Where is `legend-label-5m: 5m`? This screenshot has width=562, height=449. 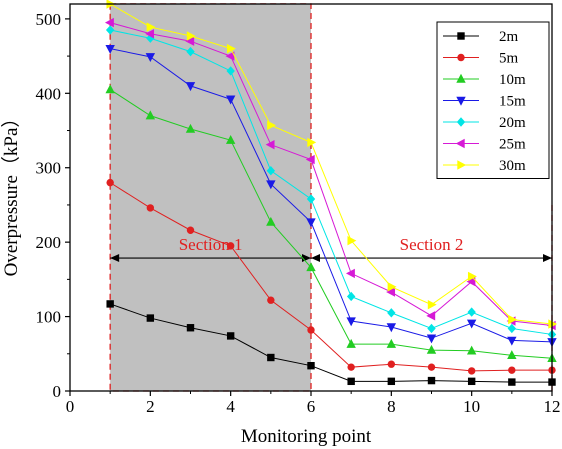 legend-label-5m: 5m is located at coordinates (509, 59).